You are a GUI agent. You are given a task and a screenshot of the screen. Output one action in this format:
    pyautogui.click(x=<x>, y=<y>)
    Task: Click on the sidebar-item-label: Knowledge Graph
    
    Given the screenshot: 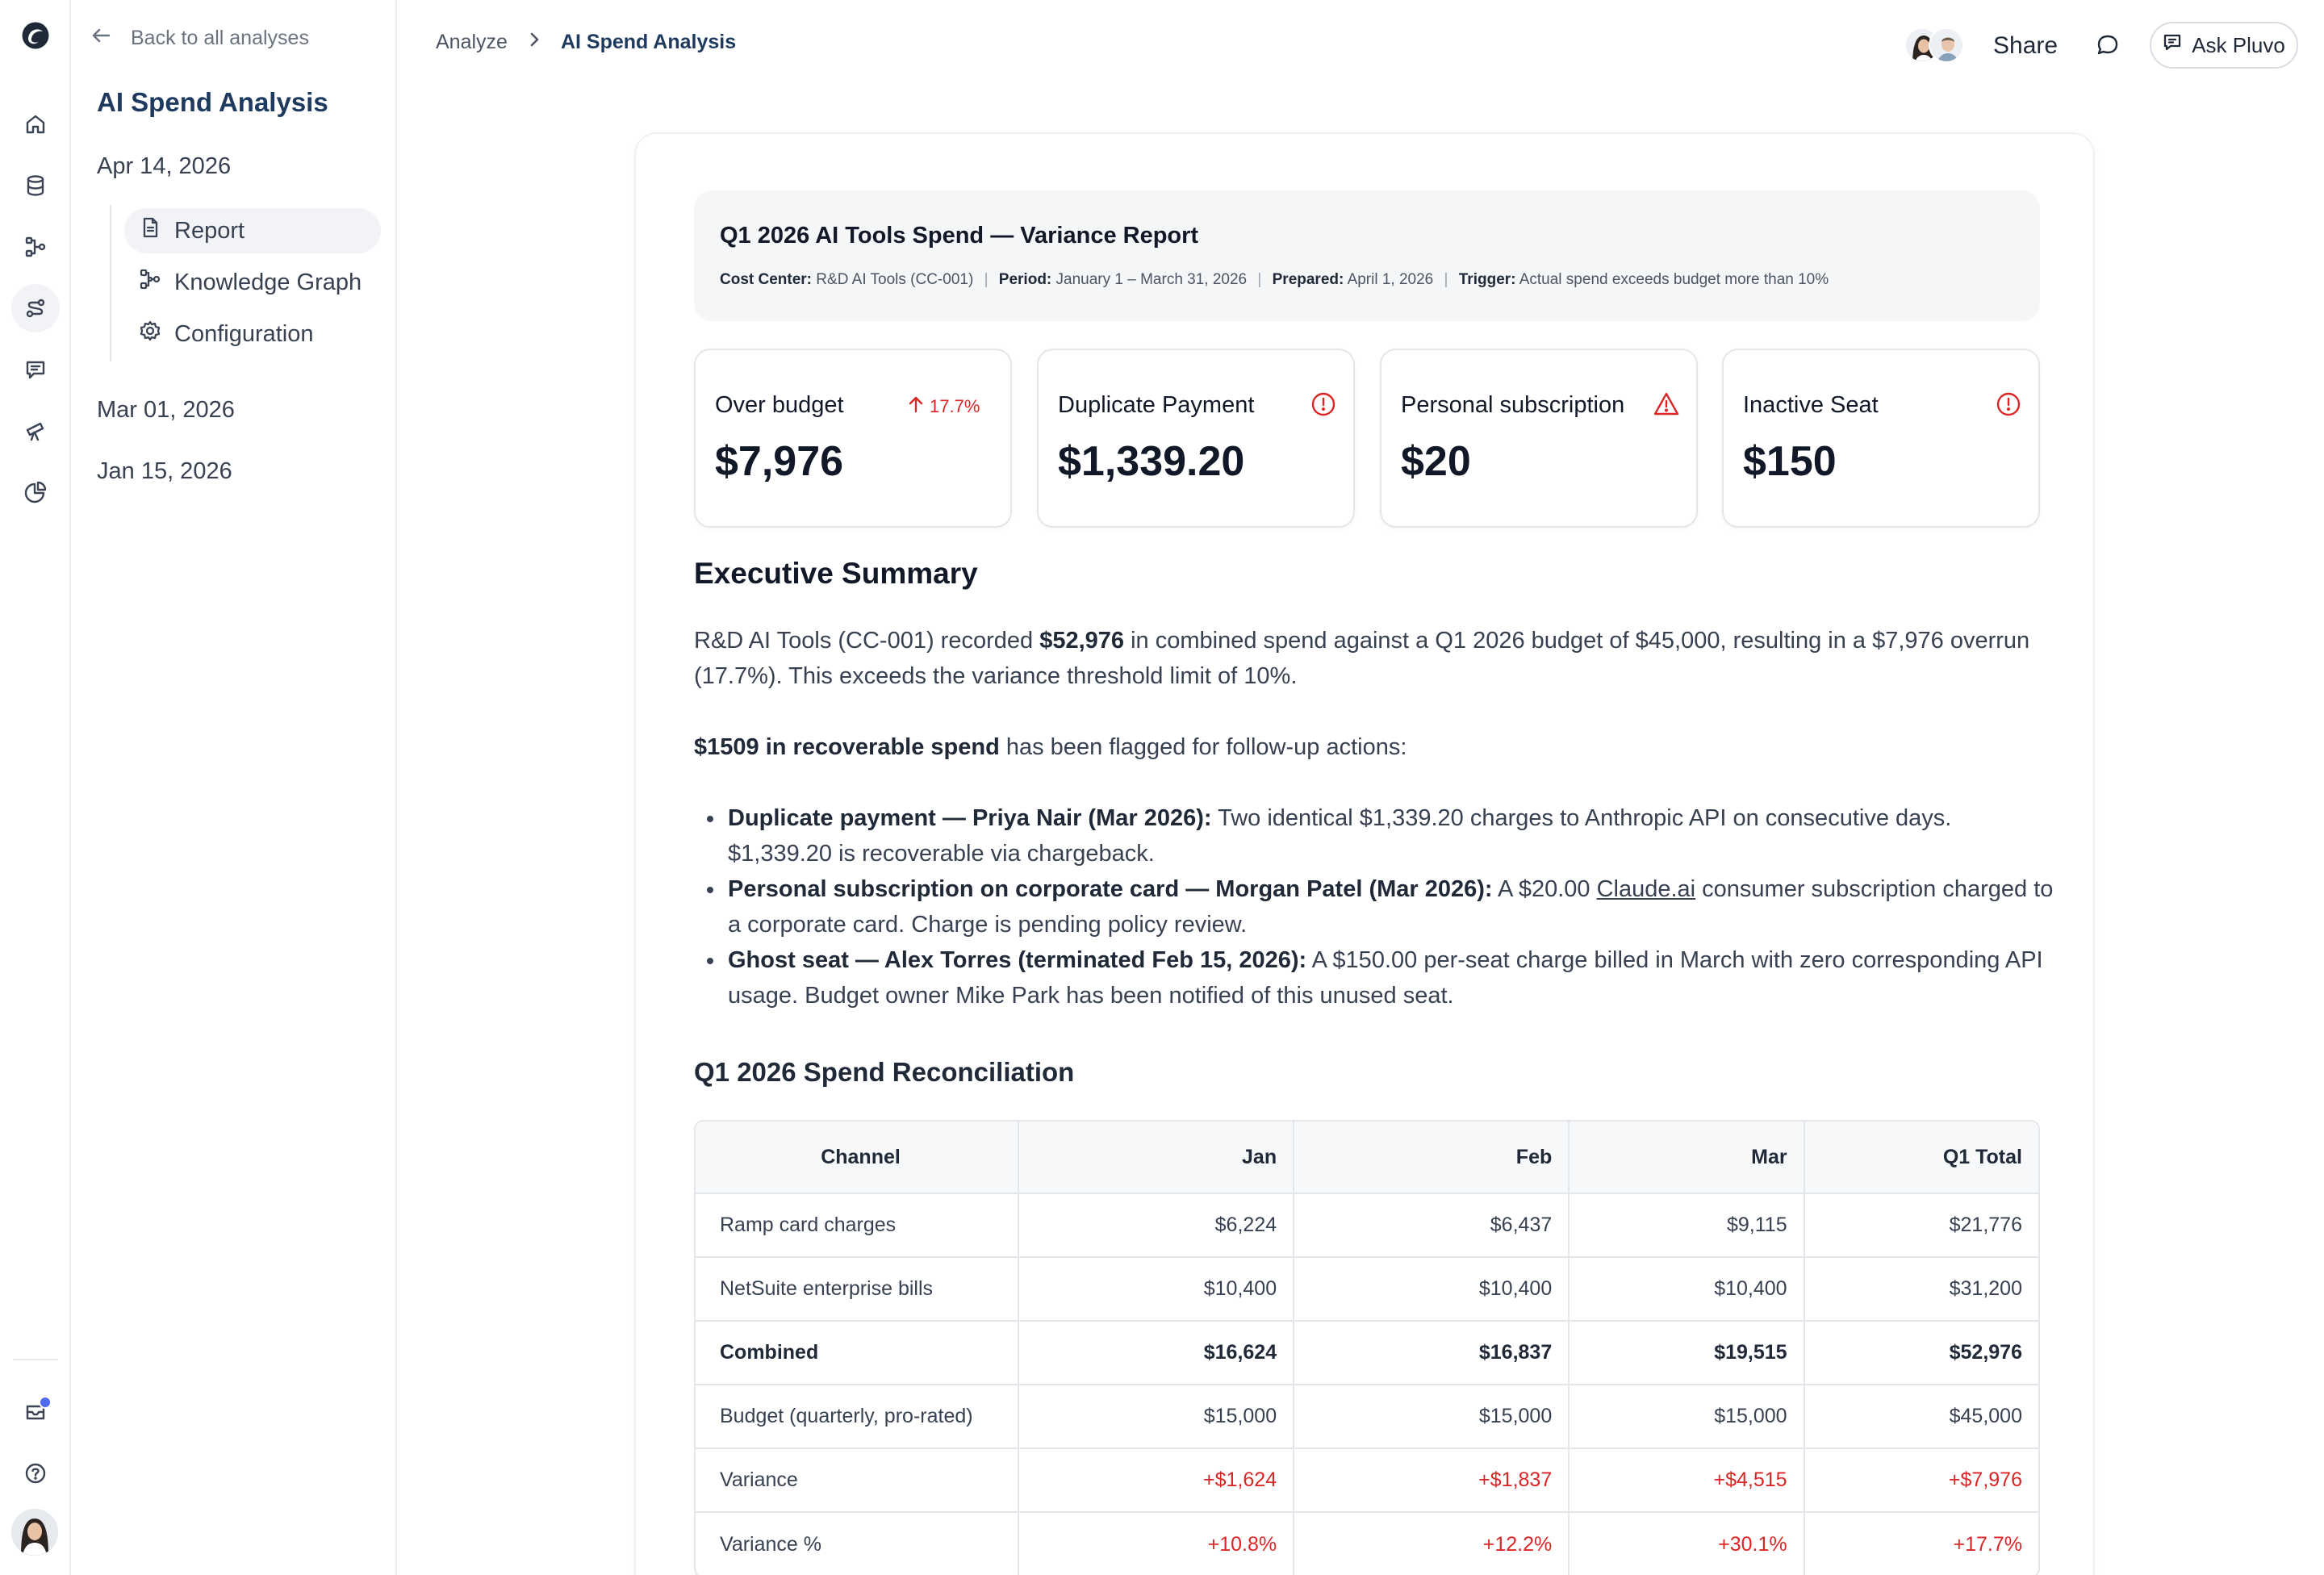 What is the action you would take?
    pyautogui.click(x=268, y=282)
    